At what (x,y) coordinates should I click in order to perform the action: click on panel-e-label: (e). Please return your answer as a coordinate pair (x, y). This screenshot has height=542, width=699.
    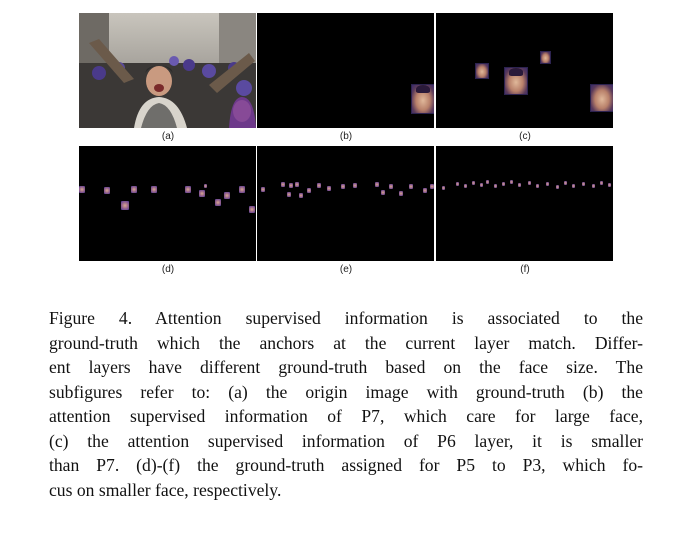
    Looking at the image, I should click on (346, 269).